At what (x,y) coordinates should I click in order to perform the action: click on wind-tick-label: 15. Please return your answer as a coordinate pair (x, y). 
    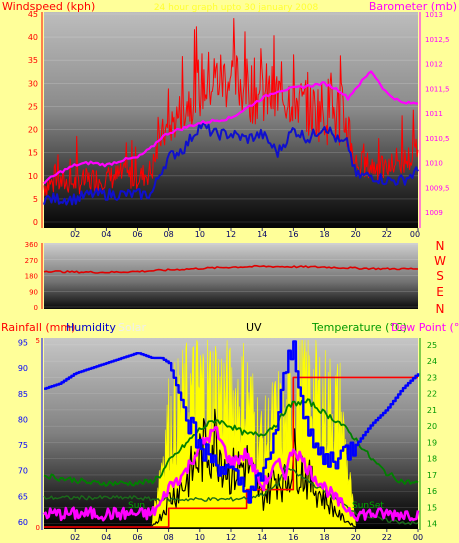
    Looking at the image, I should click on (33, 153).